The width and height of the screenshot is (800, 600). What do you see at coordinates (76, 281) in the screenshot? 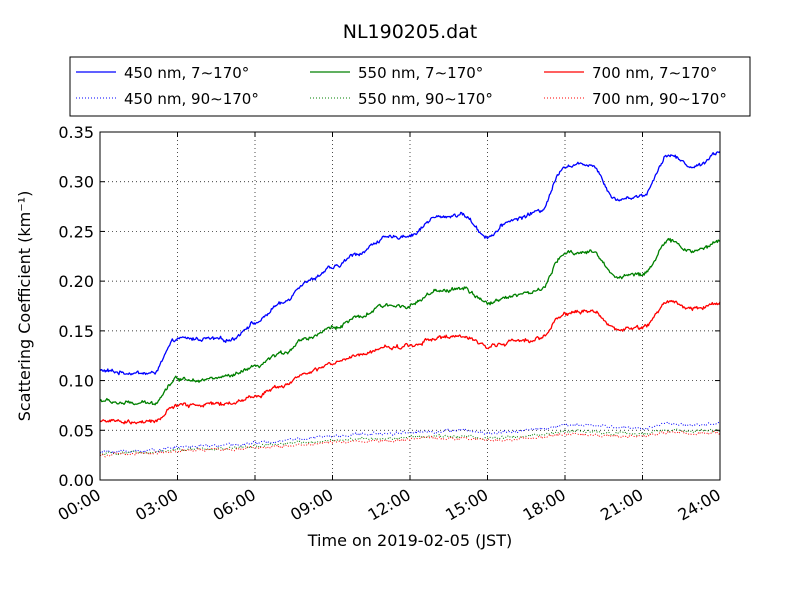
I see `y-tick-label: 0.20` at bounding box center [76, 281].